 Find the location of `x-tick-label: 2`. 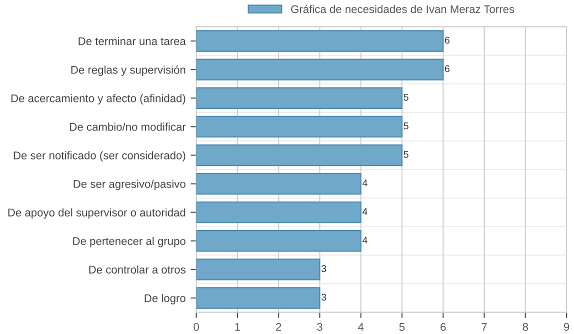

x-tick-label: 2 is located at coordinates (279, 327).